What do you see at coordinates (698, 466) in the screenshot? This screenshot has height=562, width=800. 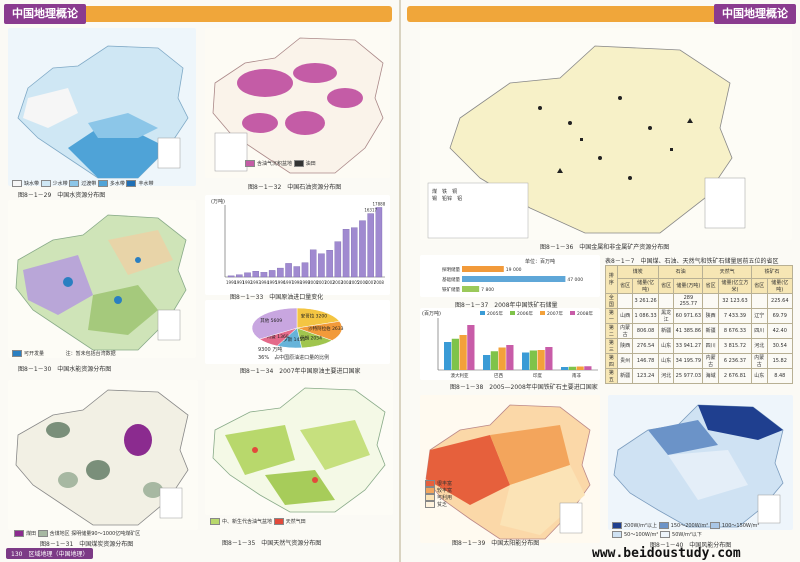 I see `wind-map-graphic` at bounding box center [698, 466].